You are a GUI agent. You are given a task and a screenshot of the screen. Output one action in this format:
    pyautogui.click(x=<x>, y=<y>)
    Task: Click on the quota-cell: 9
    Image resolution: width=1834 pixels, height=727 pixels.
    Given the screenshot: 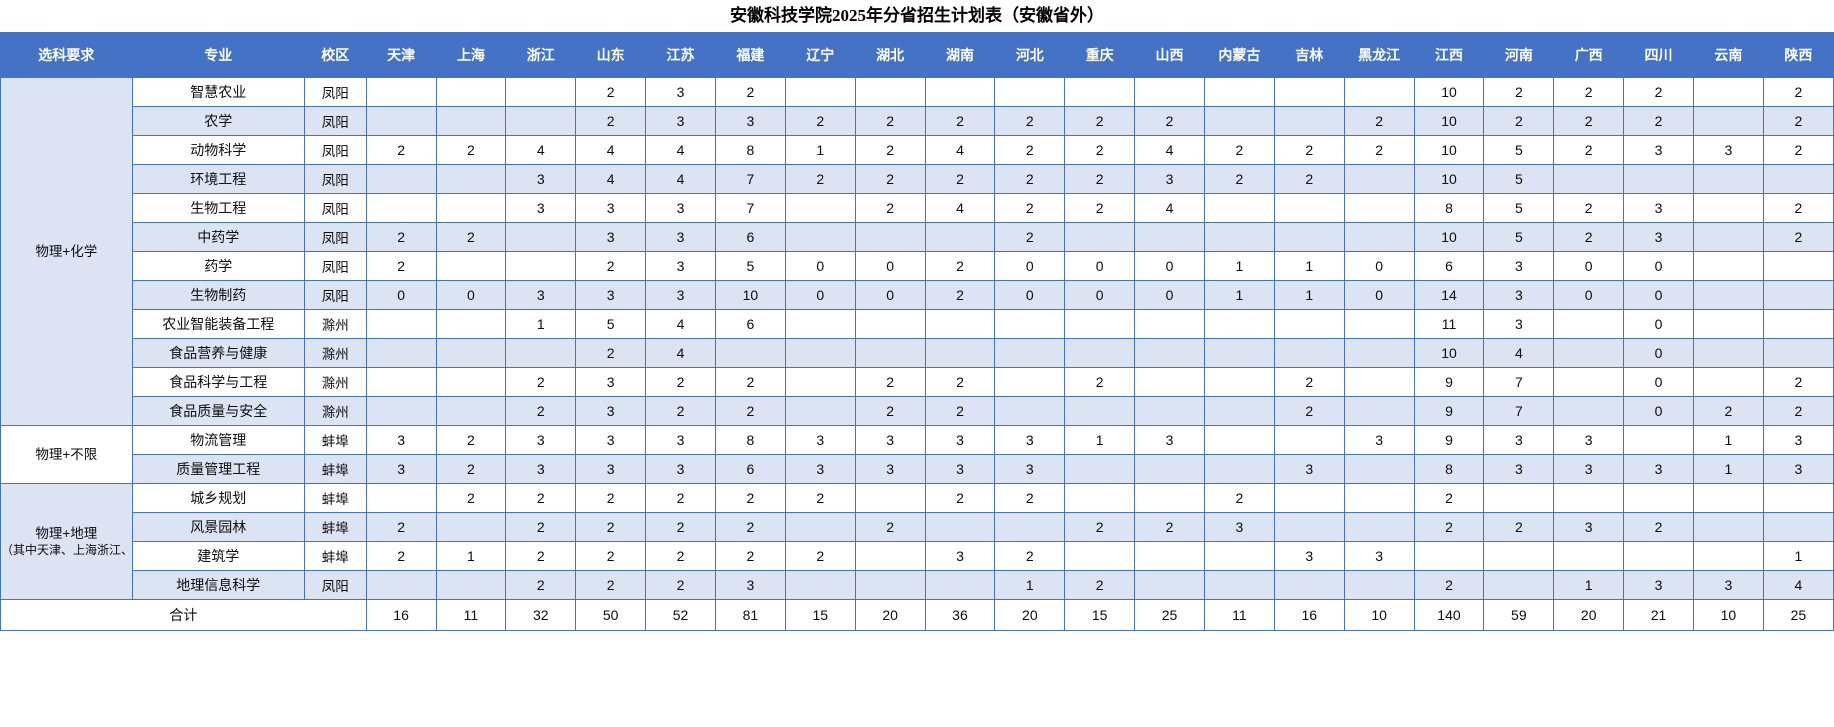 What is the action you would take?
    pyautogui.click(x=1449, y=440)
    